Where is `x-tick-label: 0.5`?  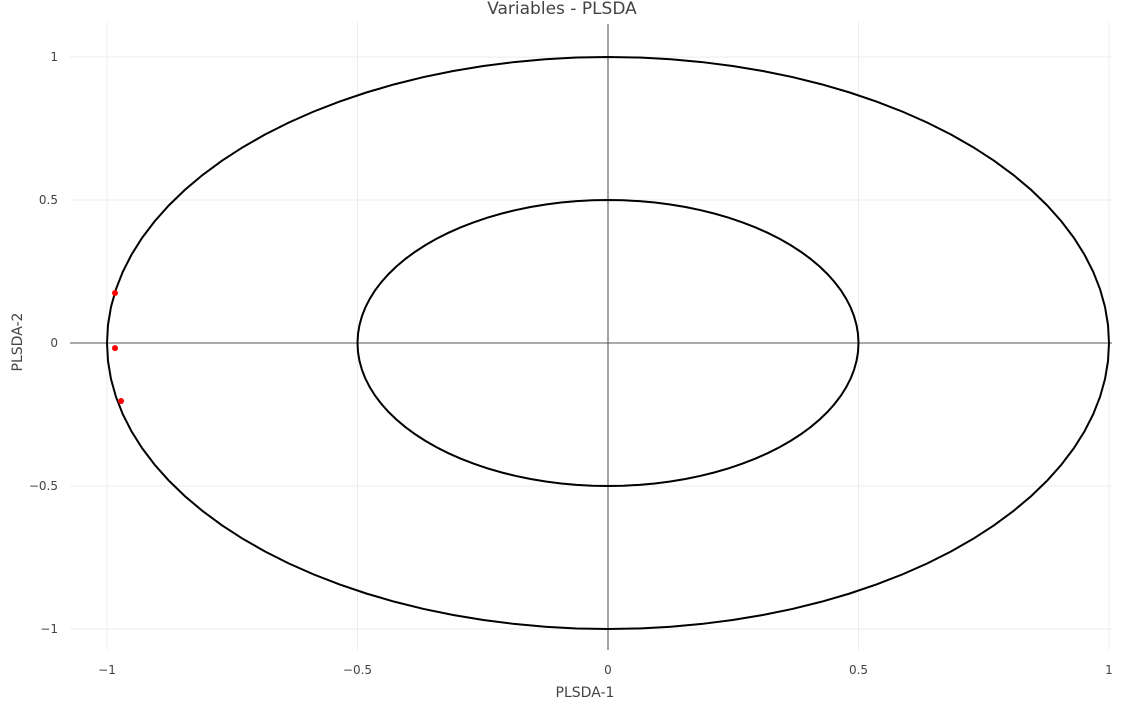
x-tick-label: 0.5 is located at coordinates (858, 670).